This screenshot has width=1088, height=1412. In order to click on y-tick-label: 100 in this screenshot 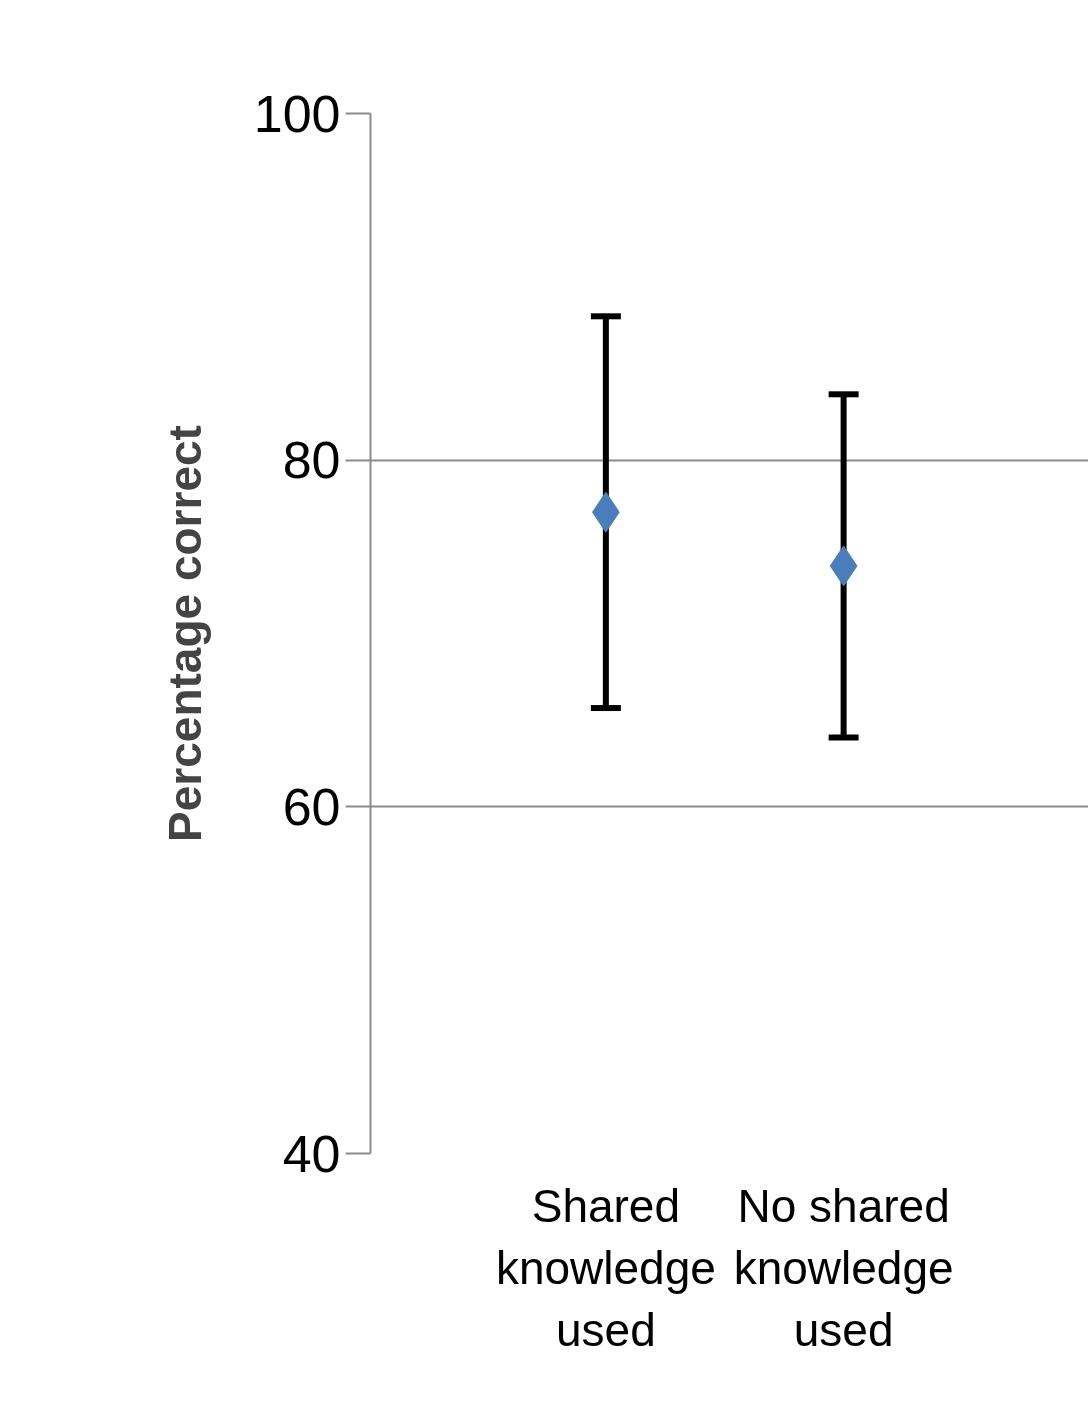, I will do `click(297, 113)`.